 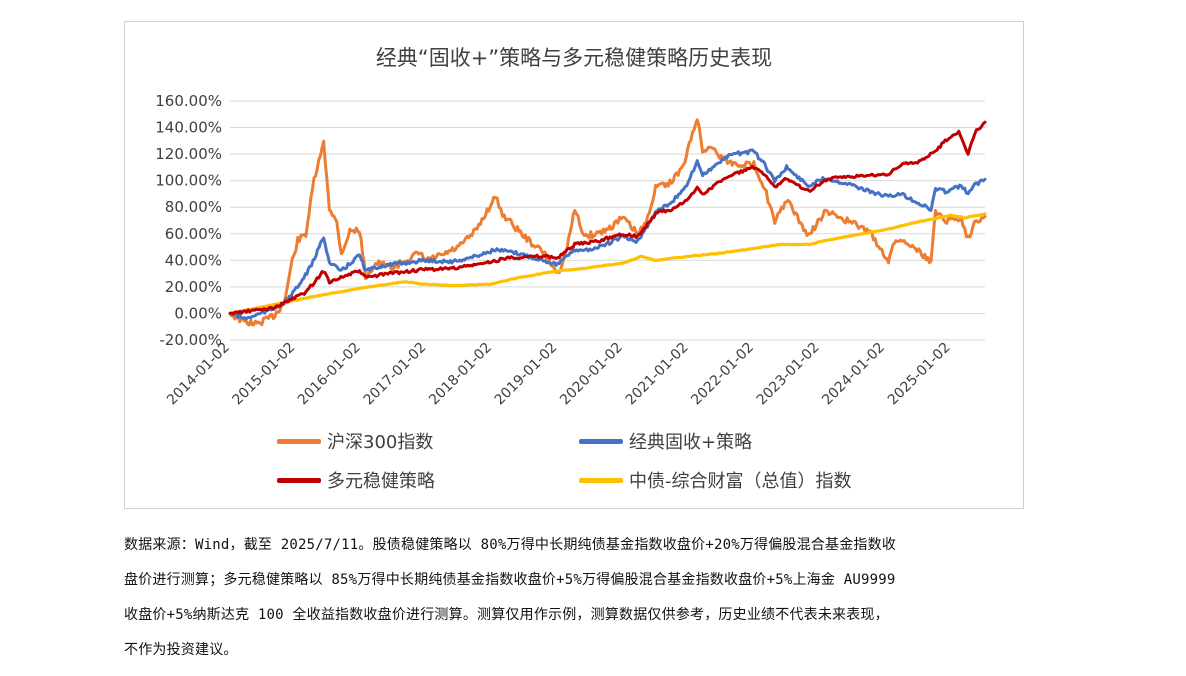 I want to click on y-tick-label: 80.00%, so click(x=193, y=207).